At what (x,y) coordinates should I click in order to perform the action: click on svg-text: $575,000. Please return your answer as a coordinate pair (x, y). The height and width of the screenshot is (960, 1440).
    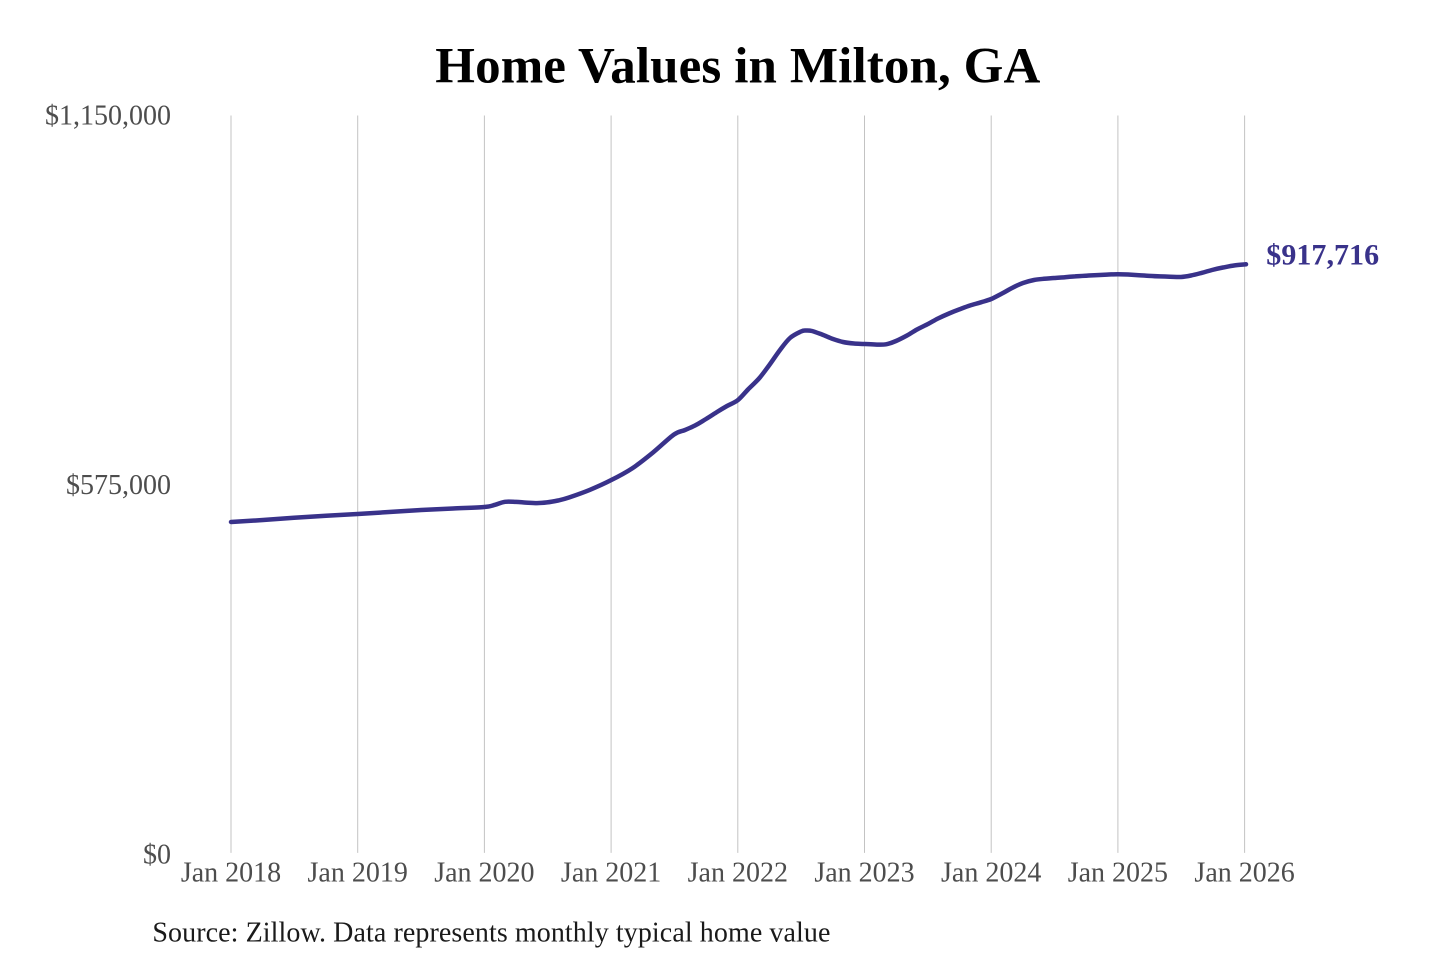
    Looking at the image, I should click on (118, 485).